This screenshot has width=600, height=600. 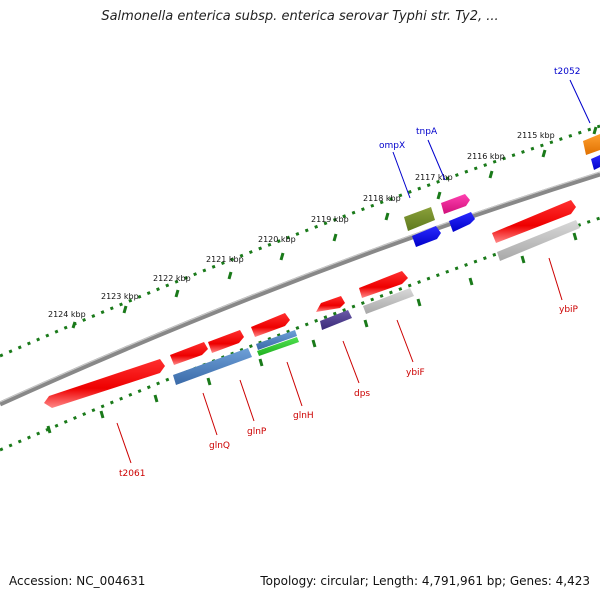 What do you see at coordinates (569, 310) in the screenshot?
I see `gene-label-ybiP: ybiP` at bounding box center [569, 310].